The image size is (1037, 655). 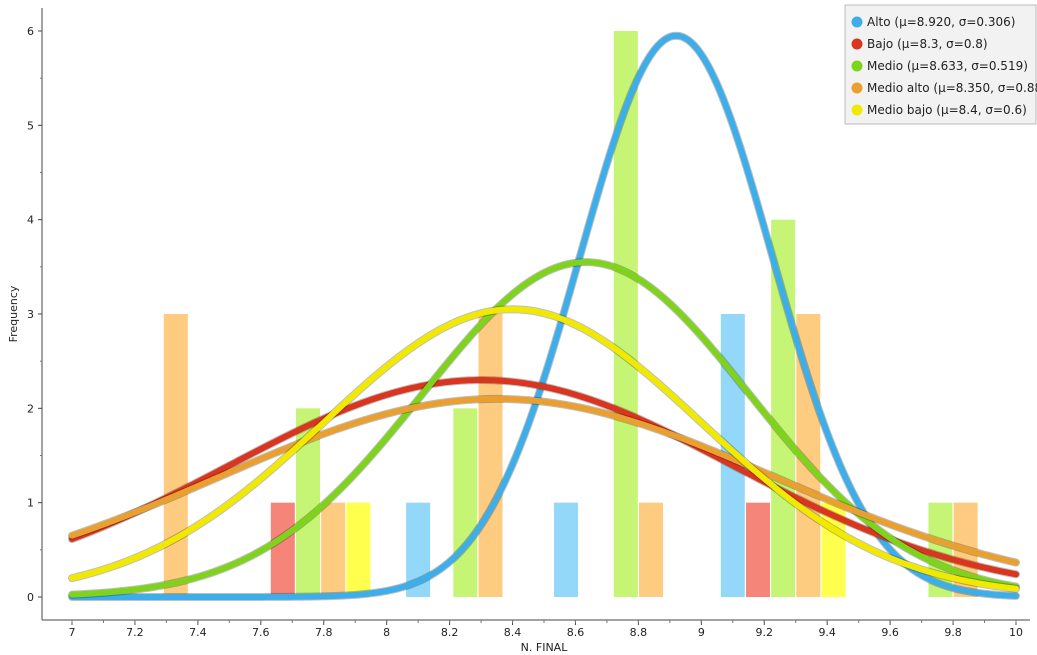 What do you see at coordinates (13, 313) in the screenshot?
I see `y-axis-title: Frequency` at bounding box center [13, 313].